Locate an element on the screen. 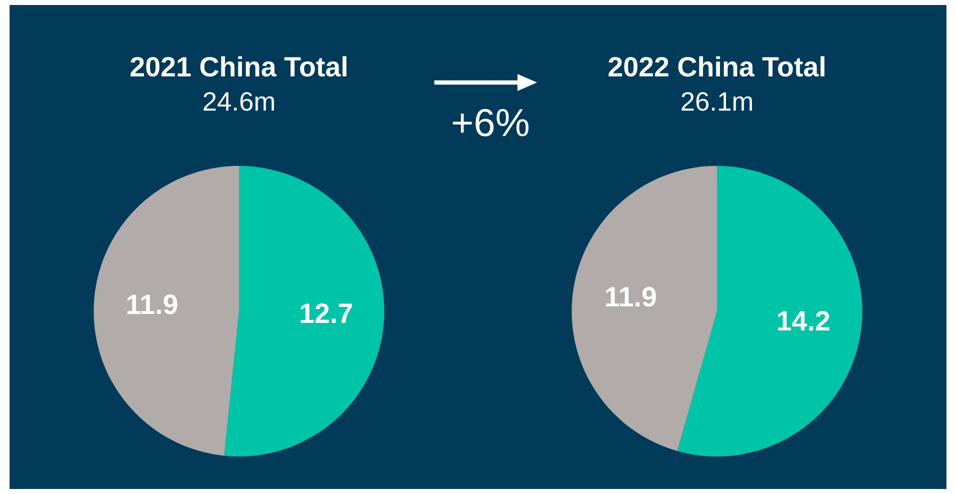 This screenshot has height=494, width=956. data-label: 12.7 is located at coordinates (326, 313).